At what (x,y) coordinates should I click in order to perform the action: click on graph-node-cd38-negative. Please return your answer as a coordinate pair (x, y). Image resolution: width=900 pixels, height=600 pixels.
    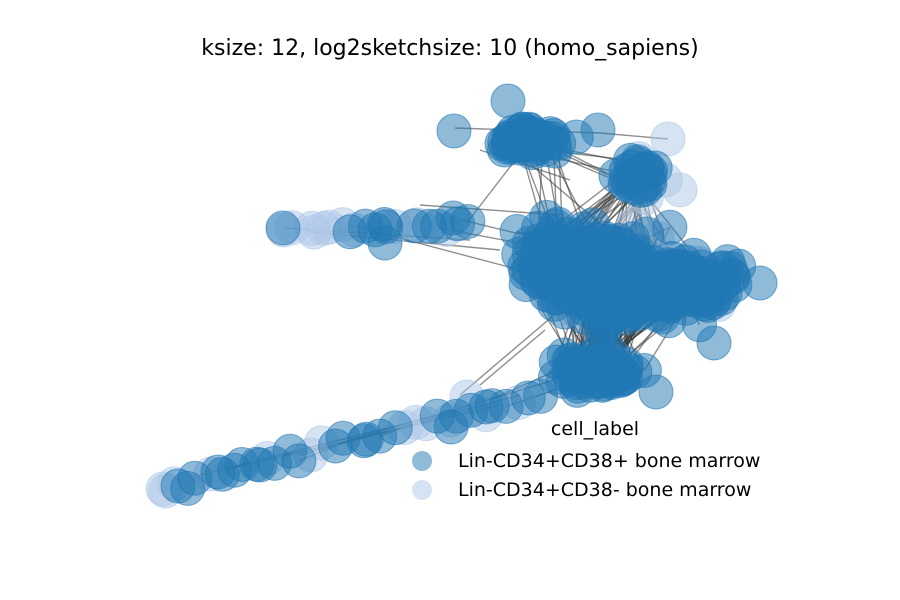
    Looking at the image, I should click on (668, 139).